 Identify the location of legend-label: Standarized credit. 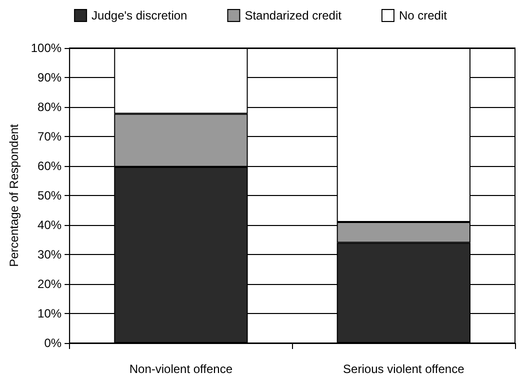
(293, 15).